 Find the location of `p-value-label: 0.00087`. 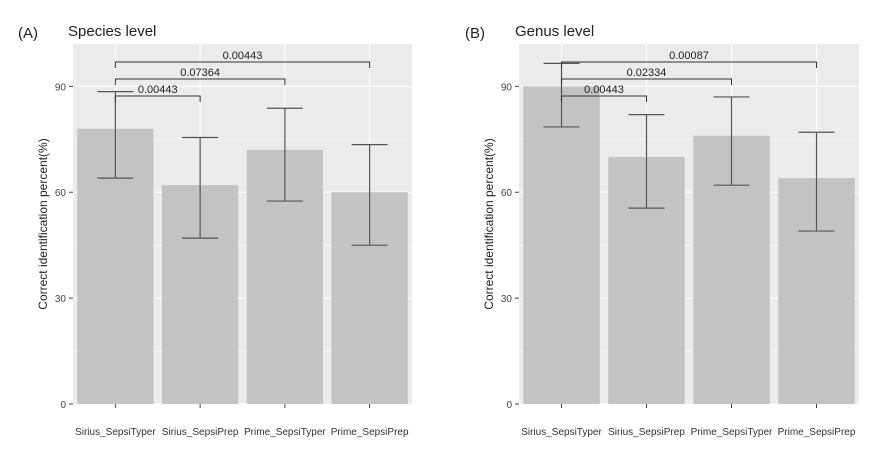

p-value-label: 0.00087 is located at coordinates (689, 56).